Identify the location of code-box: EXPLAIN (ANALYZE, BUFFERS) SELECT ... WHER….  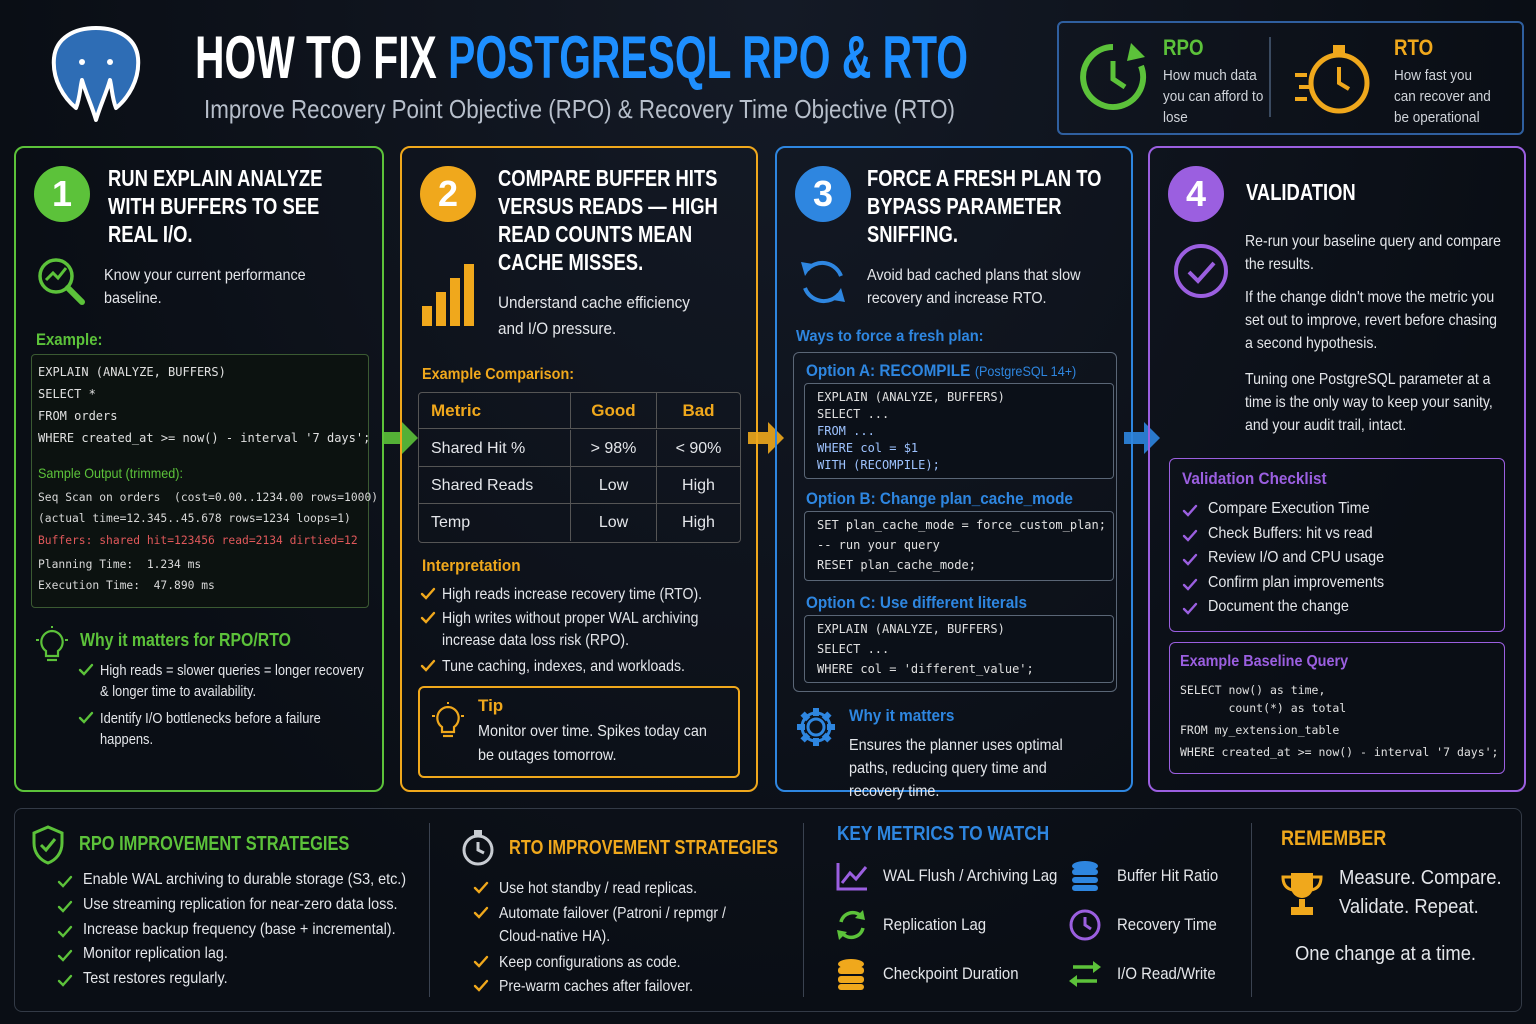
(959, 649).